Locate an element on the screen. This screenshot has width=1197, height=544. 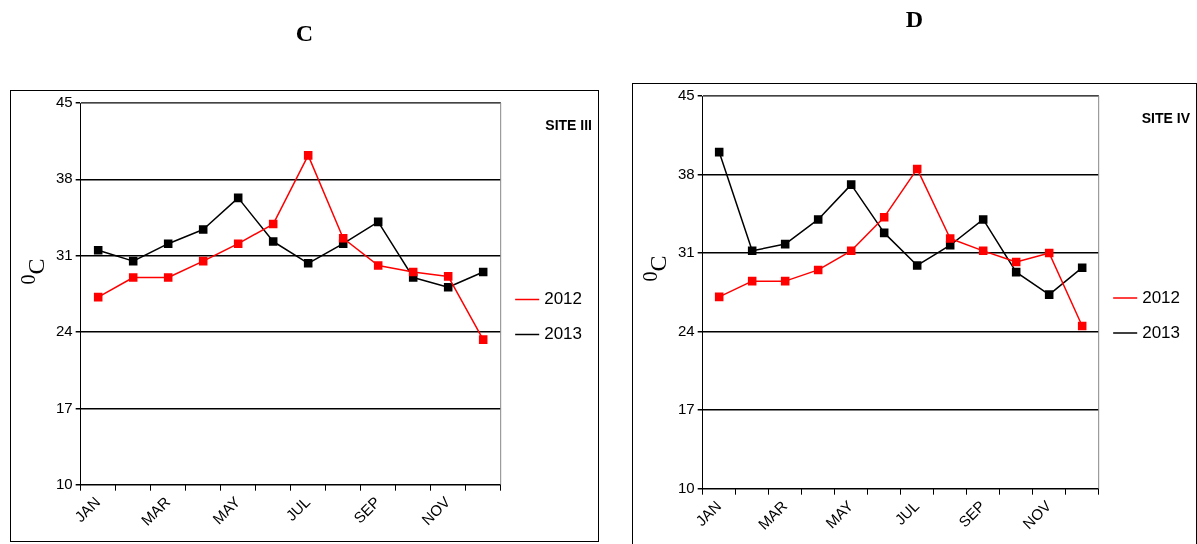
chart-title: D is located at coordinates (914, 19).